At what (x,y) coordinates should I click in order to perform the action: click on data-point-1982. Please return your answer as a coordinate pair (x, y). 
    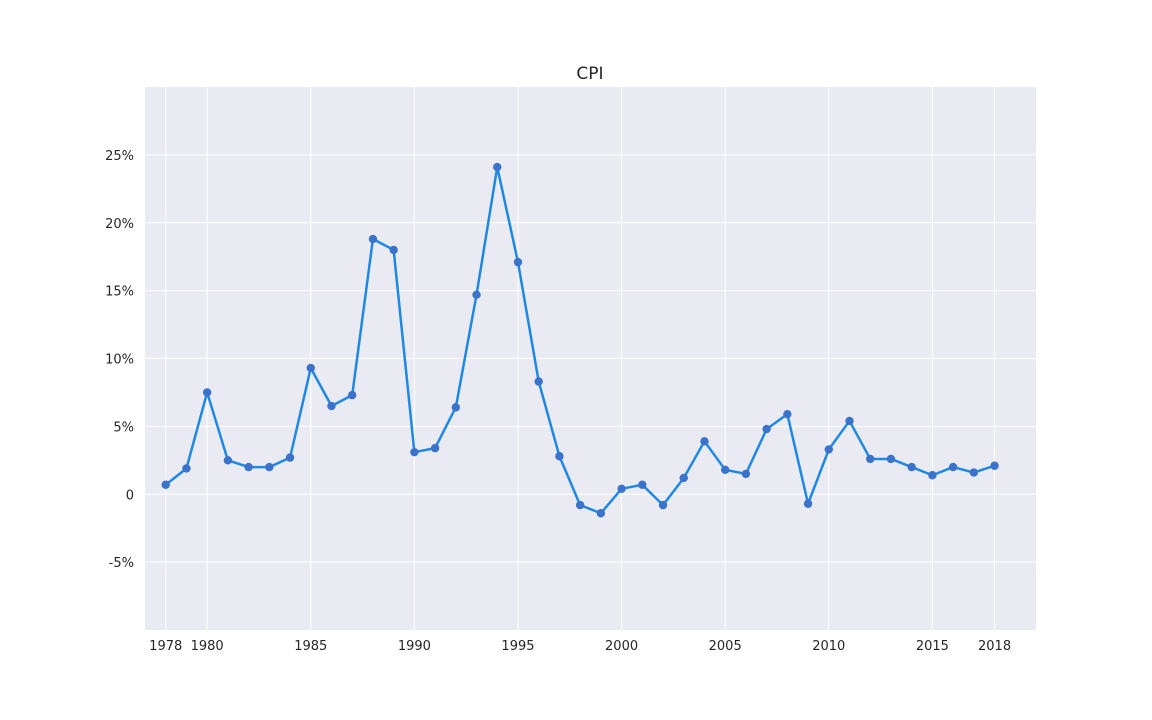
    Looking at the image, I should click on (248, 467).